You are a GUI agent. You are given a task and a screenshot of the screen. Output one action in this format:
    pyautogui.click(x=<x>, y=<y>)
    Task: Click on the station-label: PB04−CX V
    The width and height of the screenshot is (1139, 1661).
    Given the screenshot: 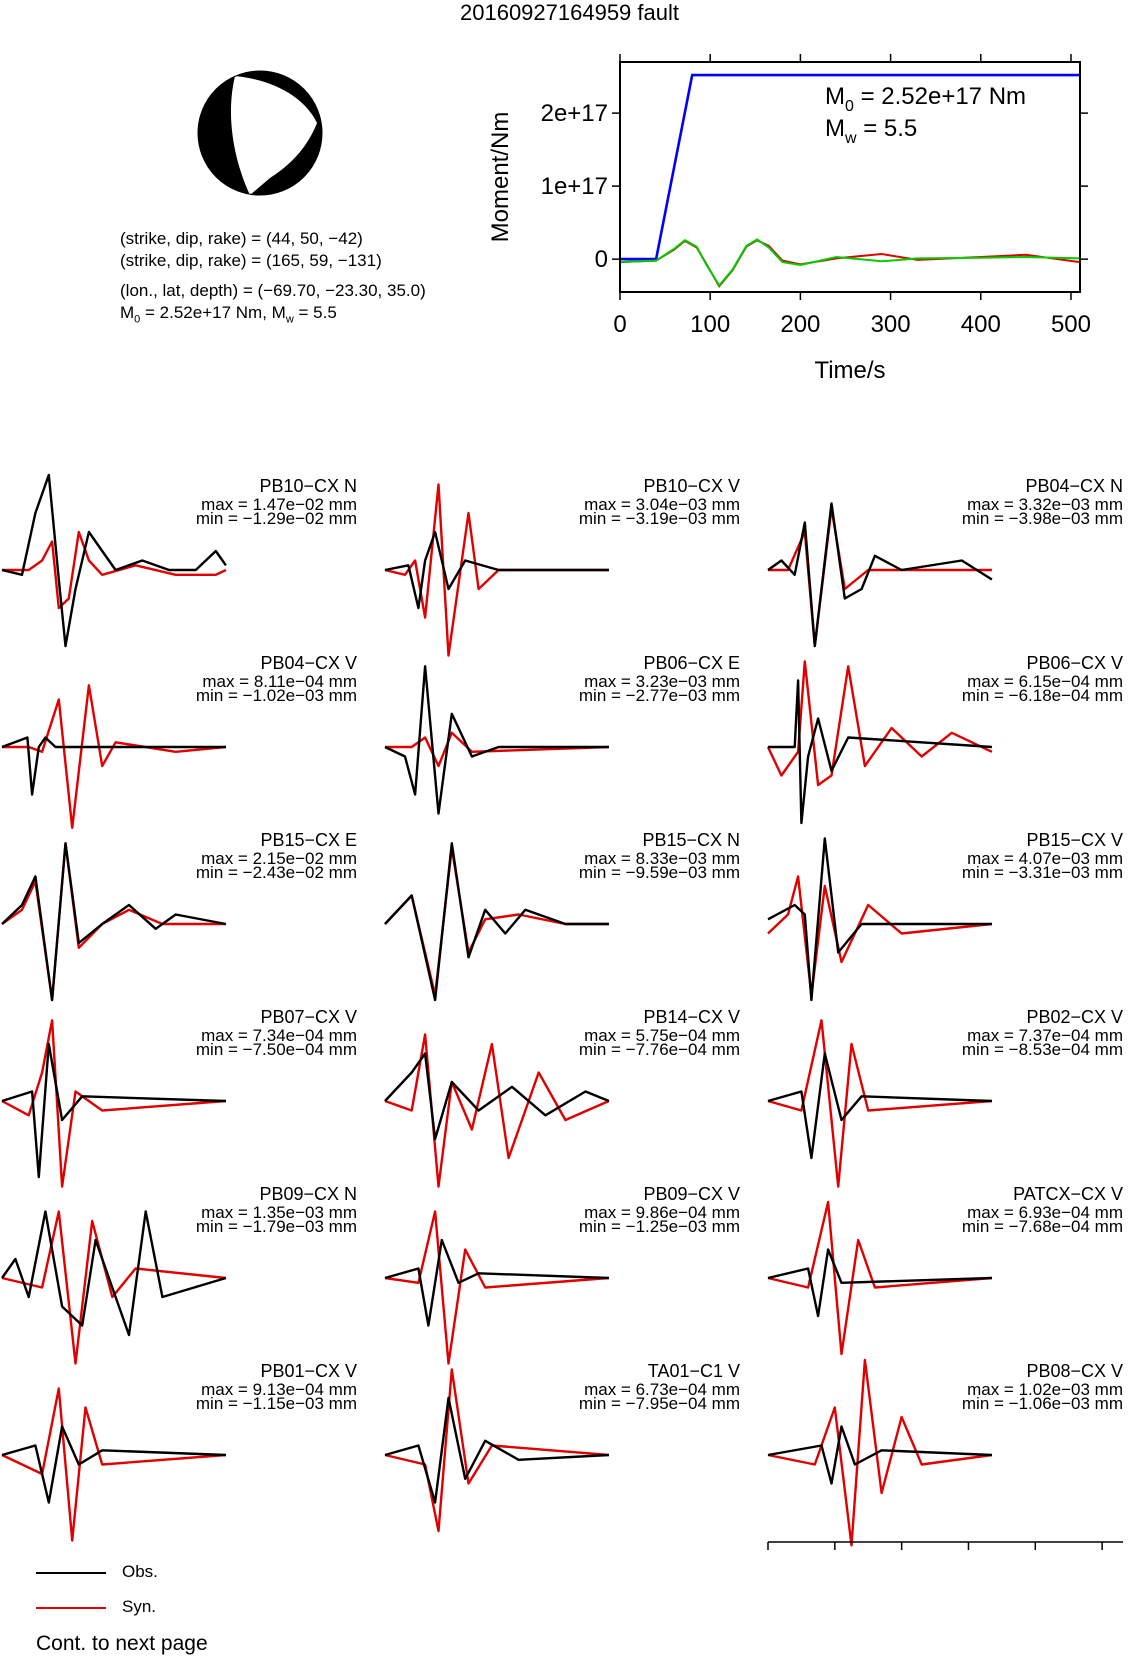 What is the action you would take?
    pyautogui.click(x=308, y=663)
    